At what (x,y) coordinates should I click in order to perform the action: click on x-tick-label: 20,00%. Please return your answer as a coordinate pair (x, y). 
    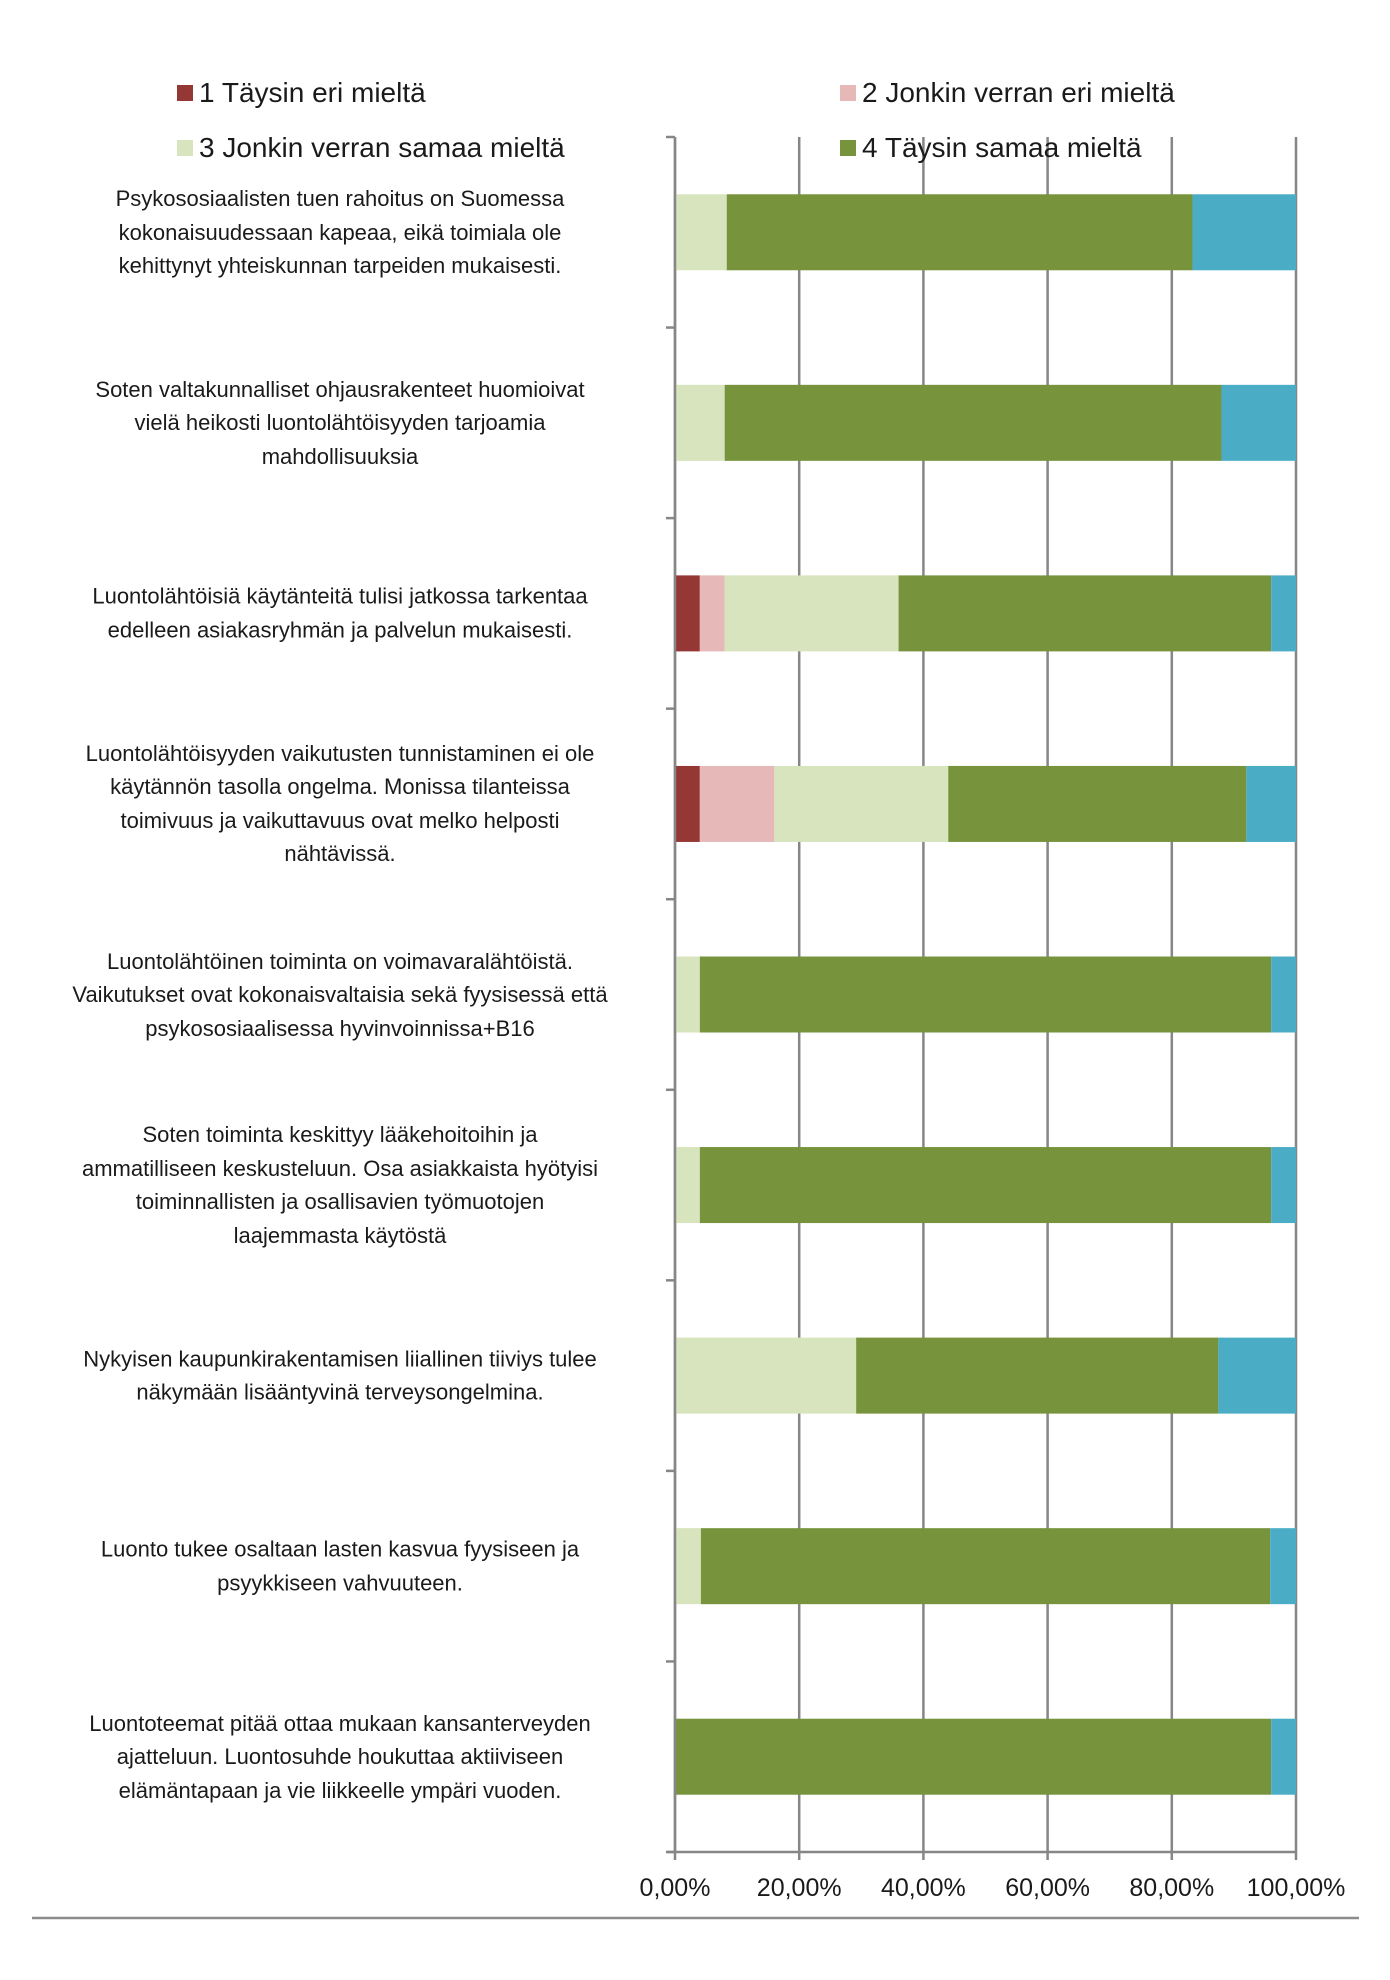
    Looking at the image, I should click on (799, 1888).